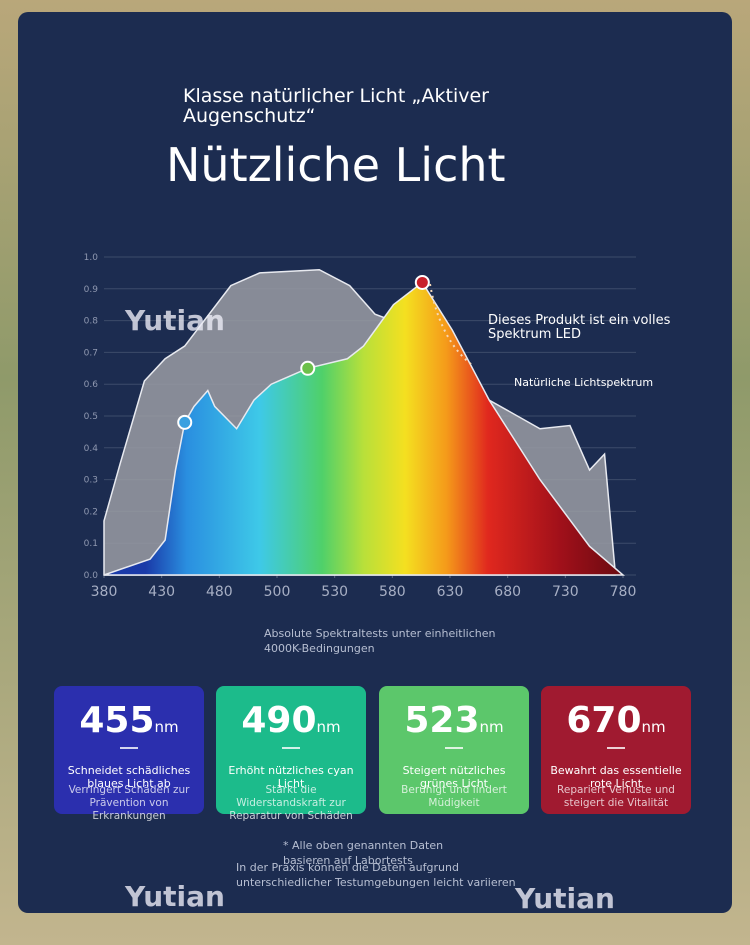  I want to click on x-tick-label: 480, so click(219, 592).